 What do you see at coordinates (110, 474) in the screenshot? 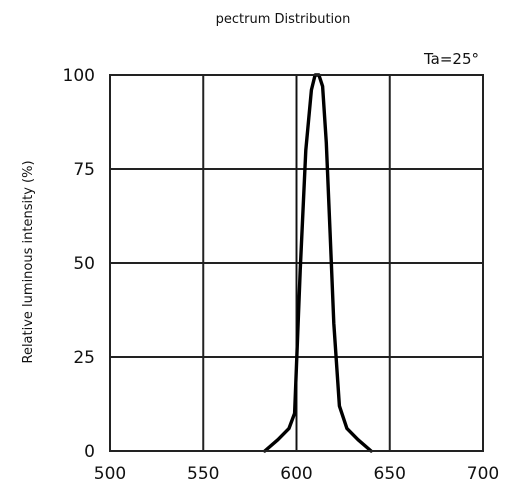
I see `x-tick-label: 500` at bounding box center [110, 474].